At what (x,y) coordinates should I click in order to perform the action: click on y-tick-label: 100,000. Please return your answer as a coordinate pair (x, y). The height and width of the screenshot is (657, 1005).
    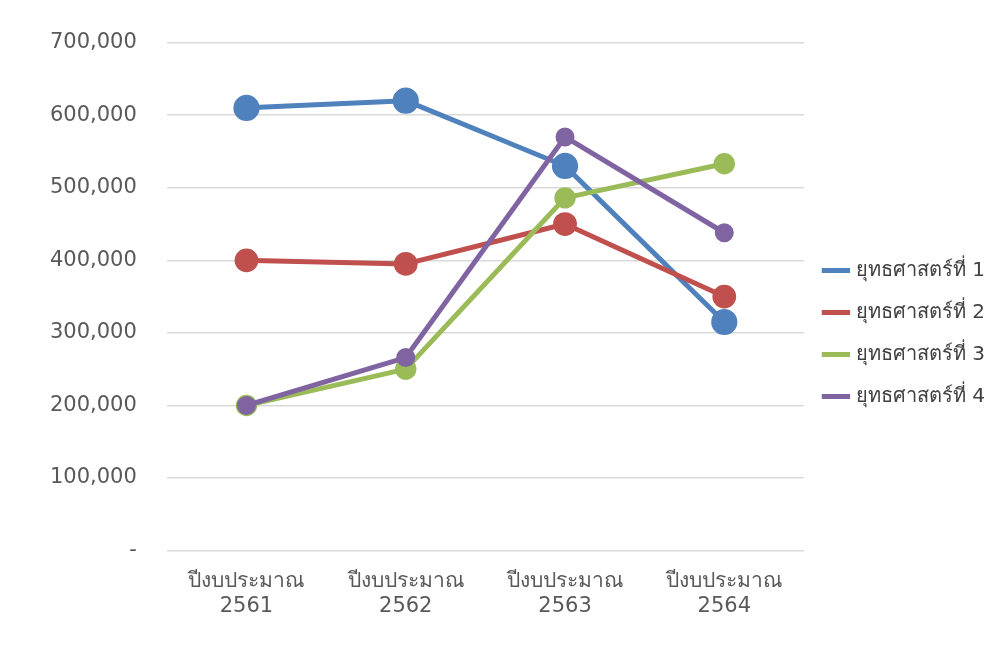
    Looking at the image, I should click on (93, 476).